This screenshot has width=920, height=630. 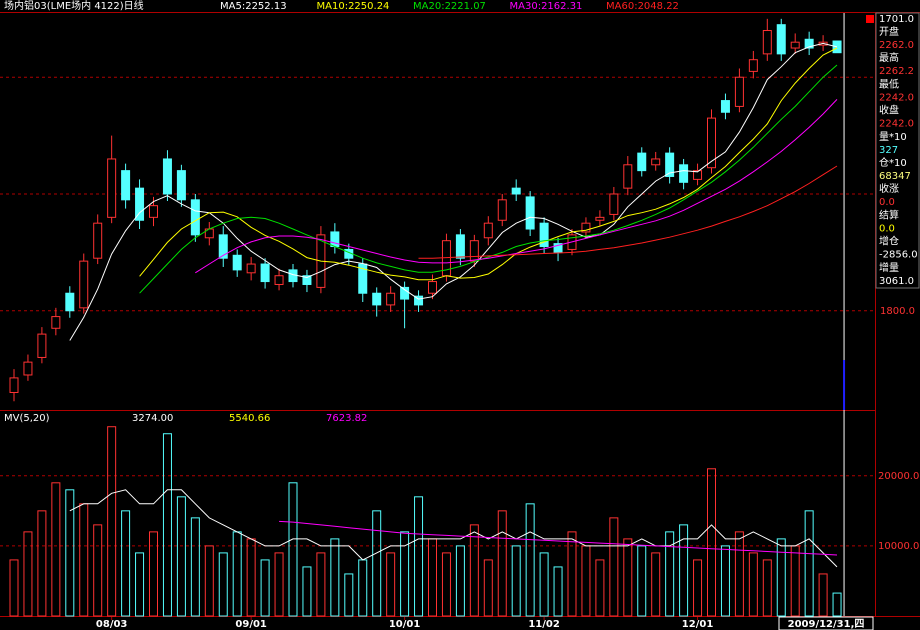 What do you see at coordinates (895, 176) in the screenshot?
I see `info-value: 68347` at bounding box center [895, 176].